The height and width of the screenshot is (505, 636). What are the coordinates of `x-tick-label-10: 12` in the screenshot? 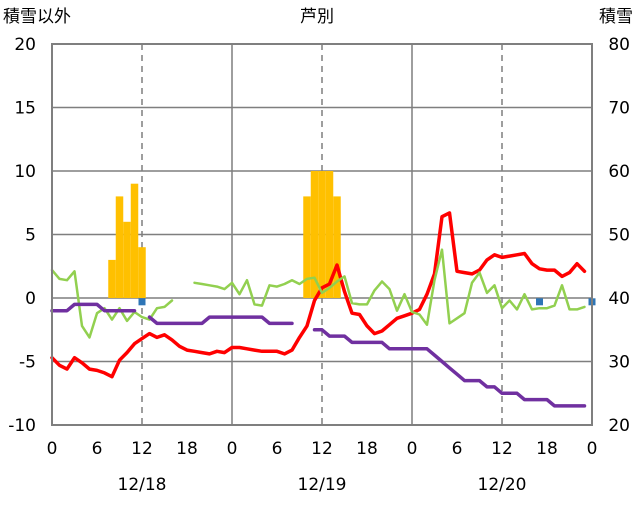 It's located at (502, 449).